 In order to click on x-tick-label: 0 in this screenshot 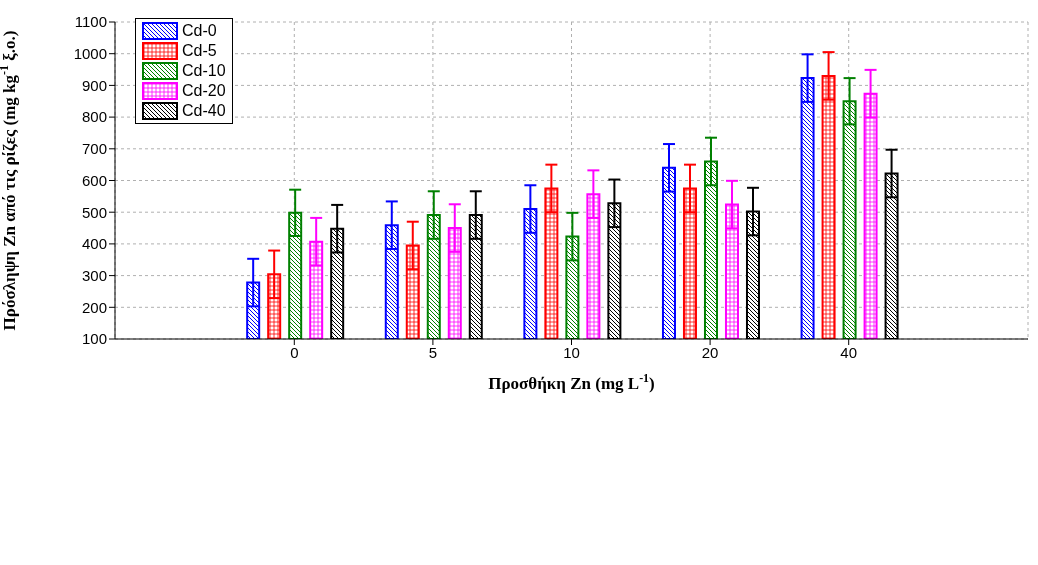, I will do `click(294, 352)`.